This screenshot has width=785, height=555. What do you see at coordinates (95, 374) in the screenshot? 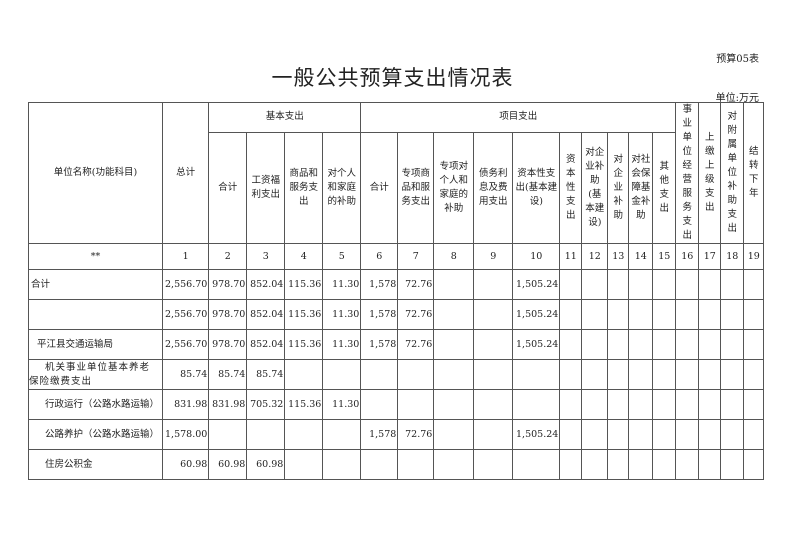
I see `row-name: 机关事业单位基本养老保险缴费支出` at bounding box center [95, 374].